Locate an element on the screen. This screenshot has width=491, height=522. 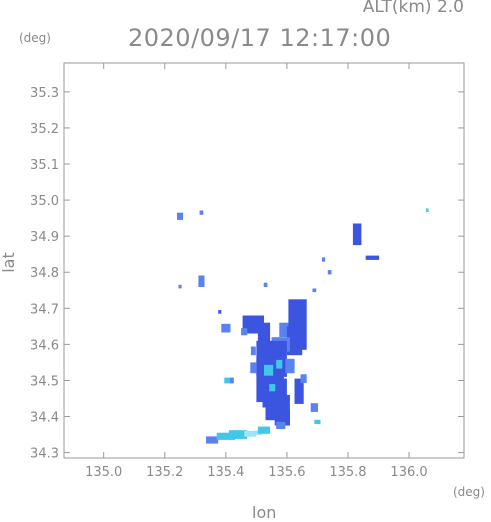
x-tick-label: 135.2 is located at coordinates (164, 472).